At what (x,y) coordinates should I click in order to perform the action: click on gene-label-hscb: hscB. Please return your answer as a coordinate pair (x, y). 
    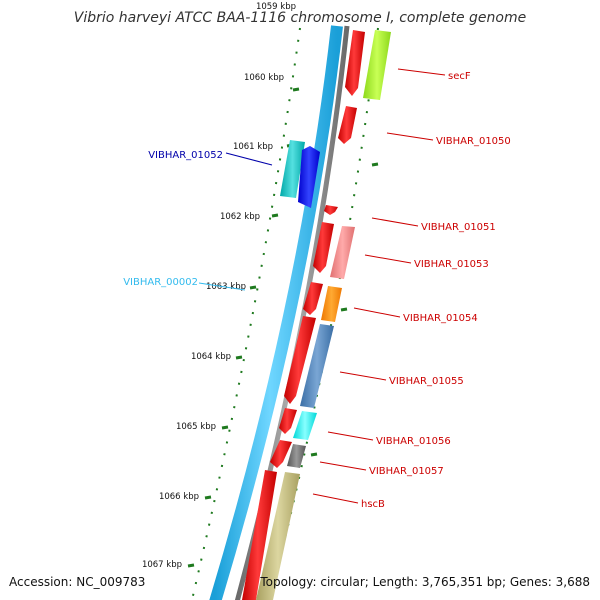
    Looking at the image, I should click on (373, 504).